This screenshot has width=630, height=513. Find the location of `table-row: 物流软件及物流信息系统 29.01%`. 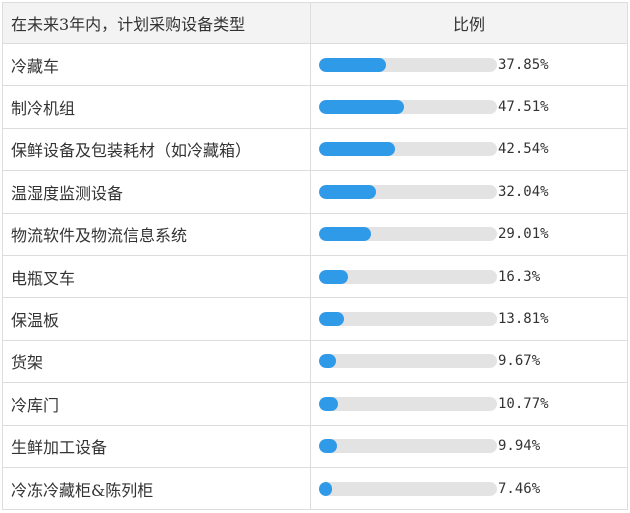

table-row: 物流软件及物流信息系统 29.01% is located at coordinates (315, 234).